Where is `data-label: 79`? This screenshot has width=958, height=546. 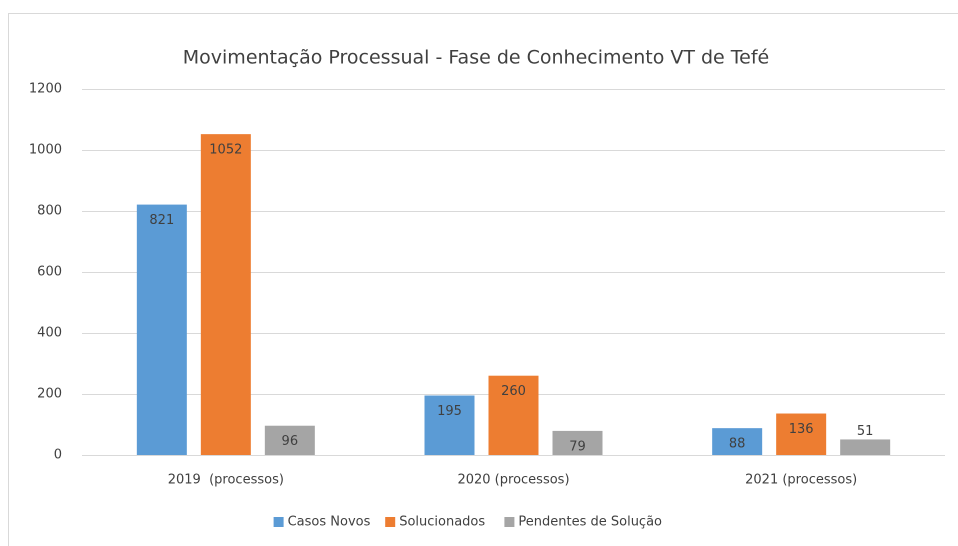 data-label: 79 is located at coordinates (577, 446).